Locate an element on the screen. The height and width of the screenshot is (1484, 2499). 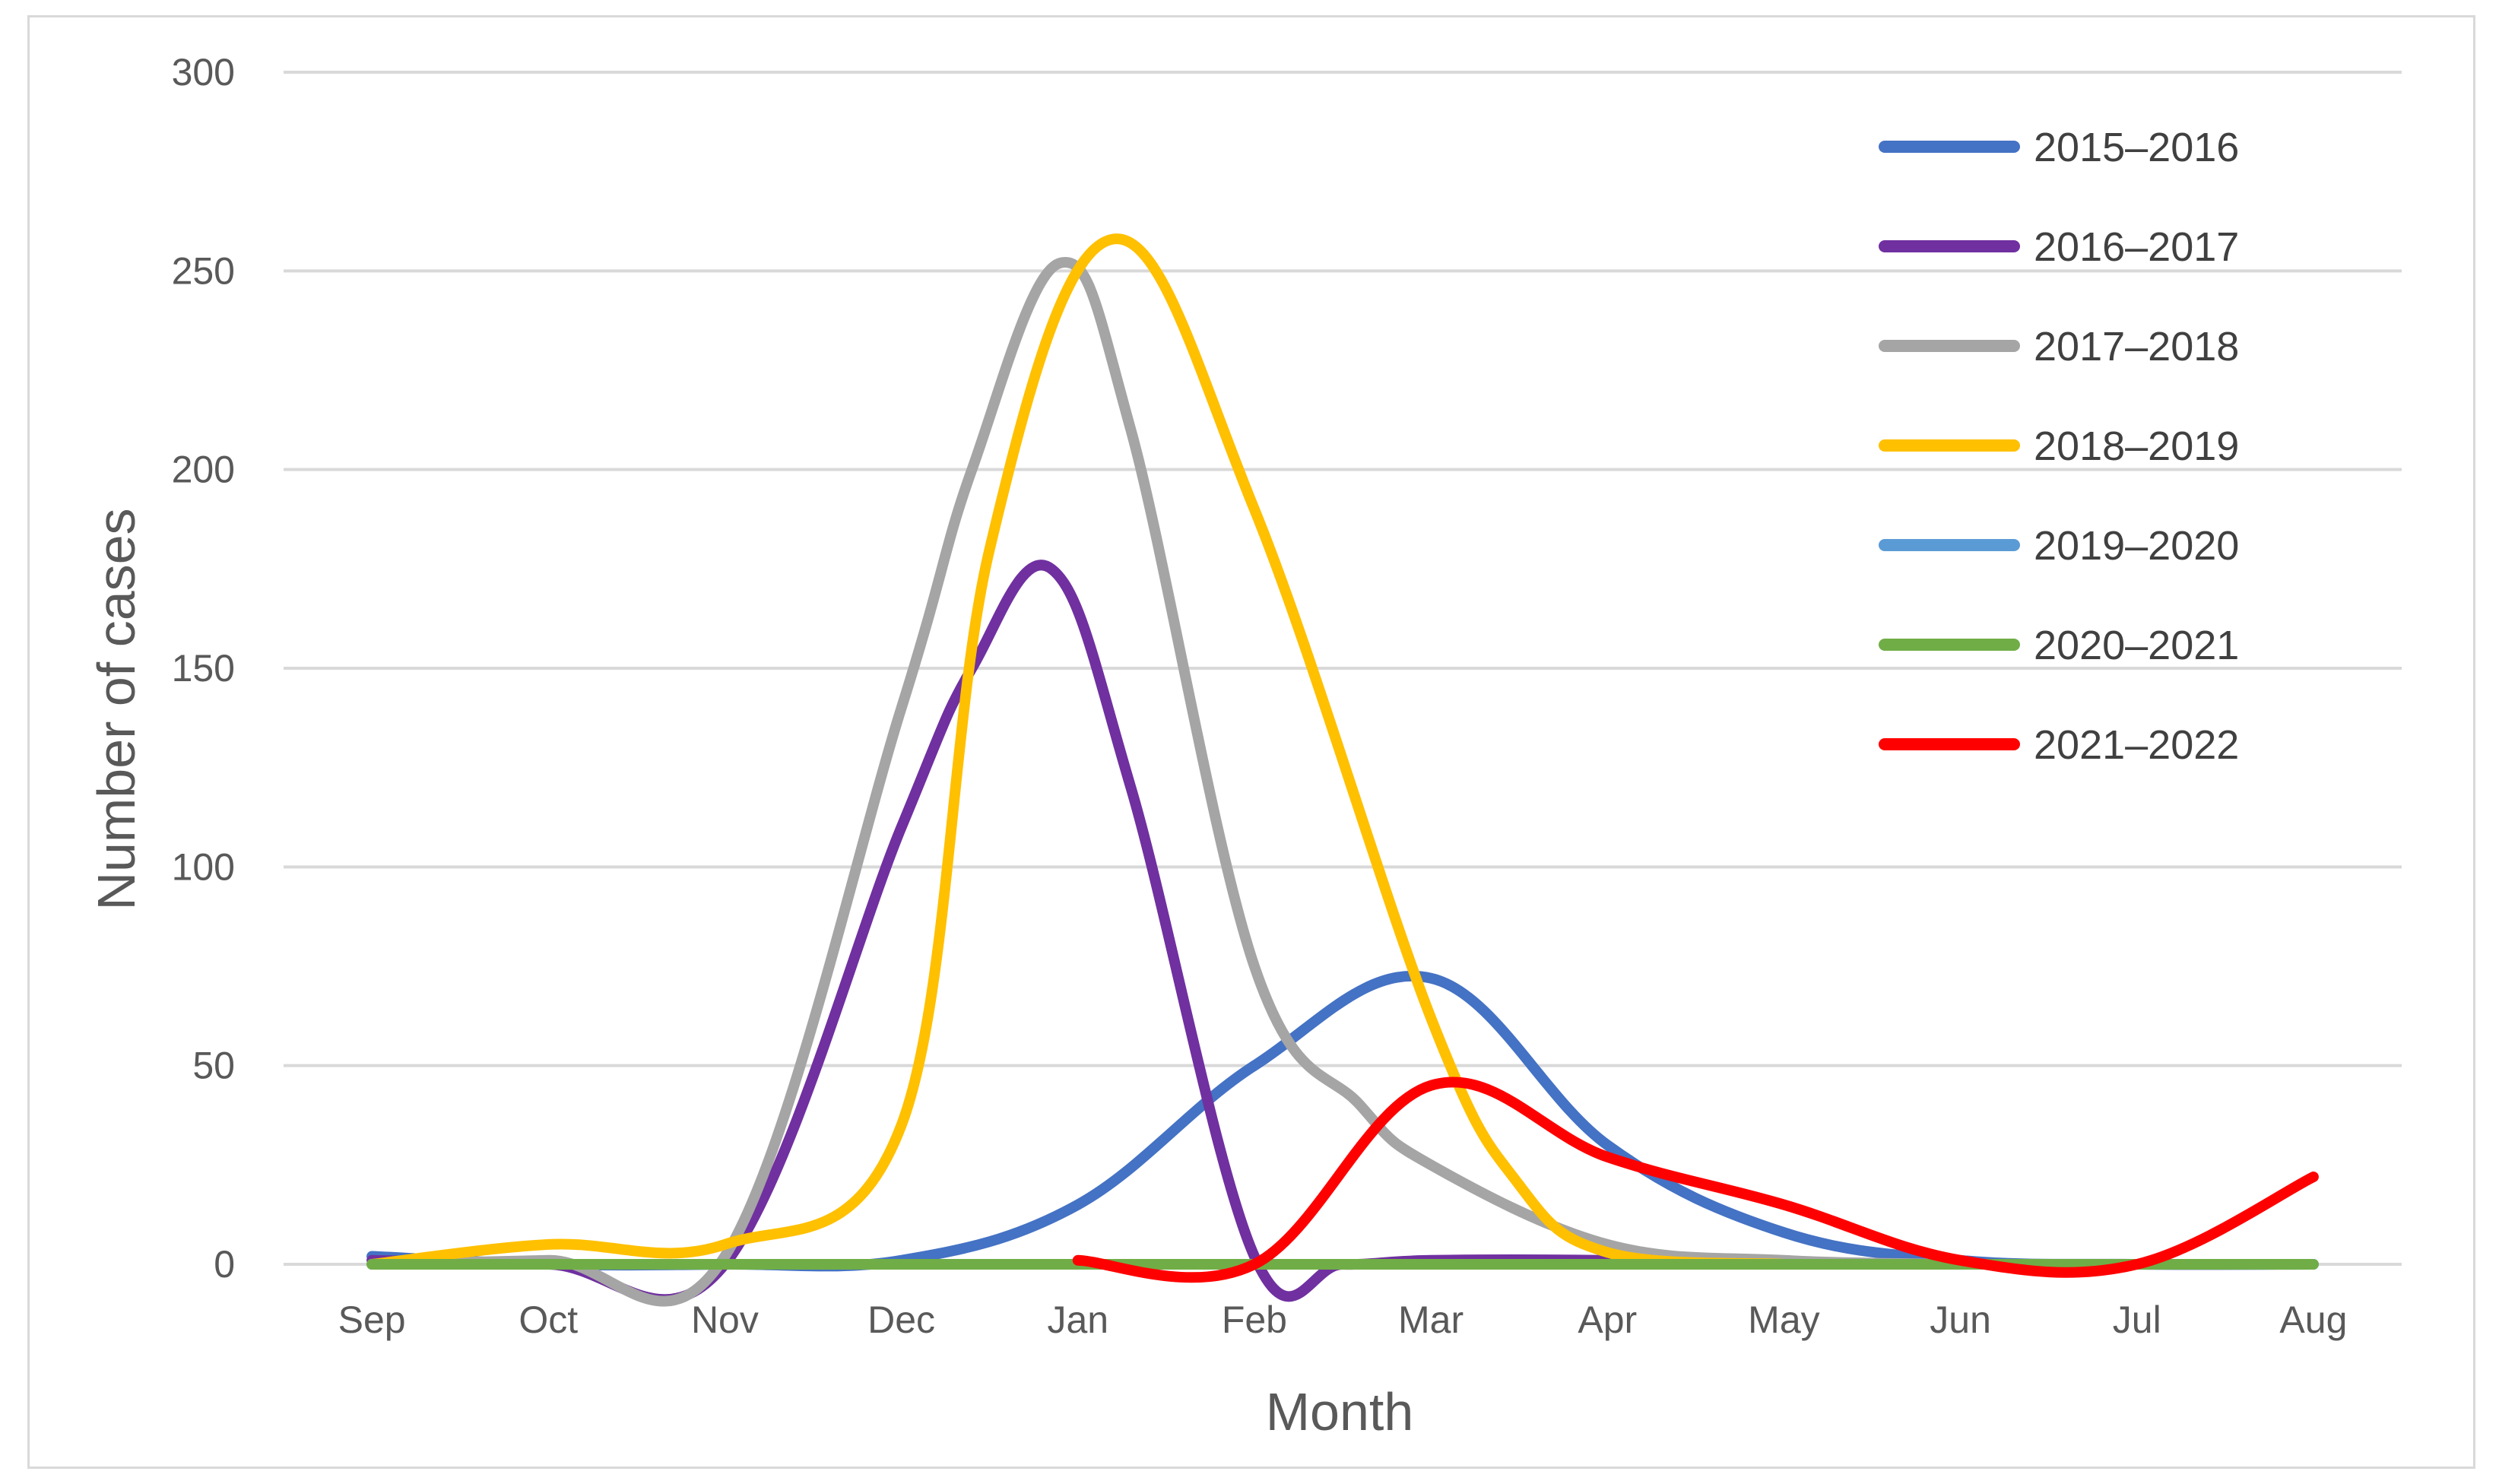
x-tick-label: Nov is located at coordinates (725, 1319).